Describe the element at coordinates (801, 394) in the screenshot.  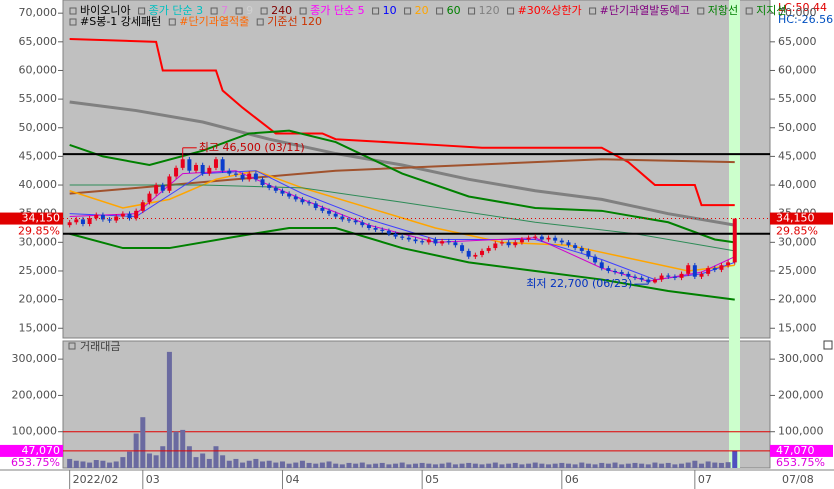
I see `y-tick-label: 200,000` at that location.